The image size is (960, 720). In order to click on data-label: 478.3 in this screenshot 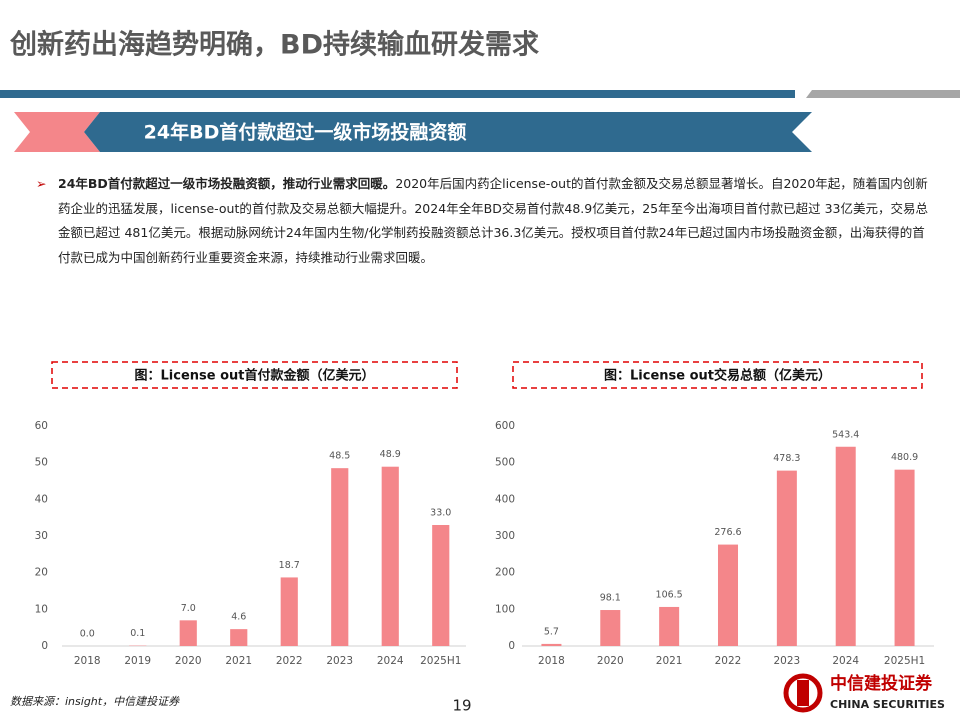, I will do `click(786, 458)`.